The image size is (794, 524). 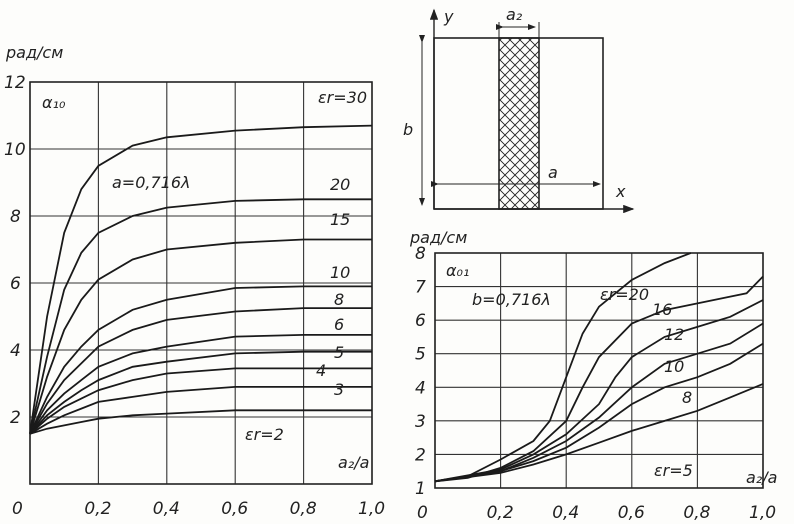 What do you see at coordinates (420, 489) in the screenshot?
I see `y-tick-label: 1` at bounding box center [420, 489].